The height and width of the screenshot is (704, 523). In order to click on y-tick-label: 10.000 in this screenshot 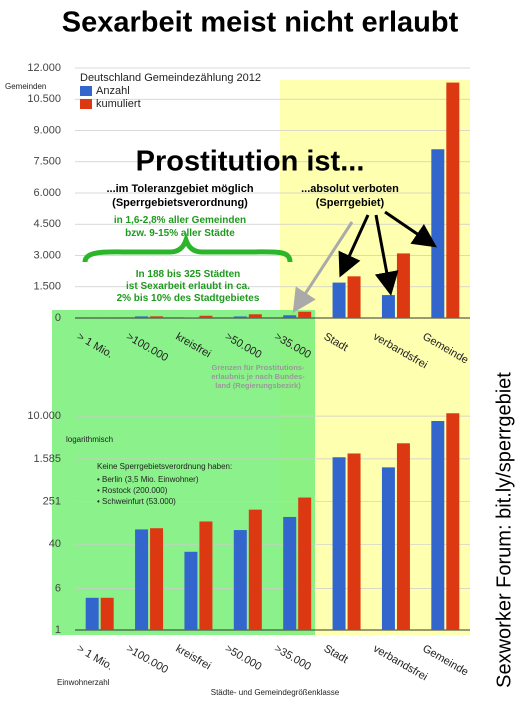, I will do `click(44, 416)`.